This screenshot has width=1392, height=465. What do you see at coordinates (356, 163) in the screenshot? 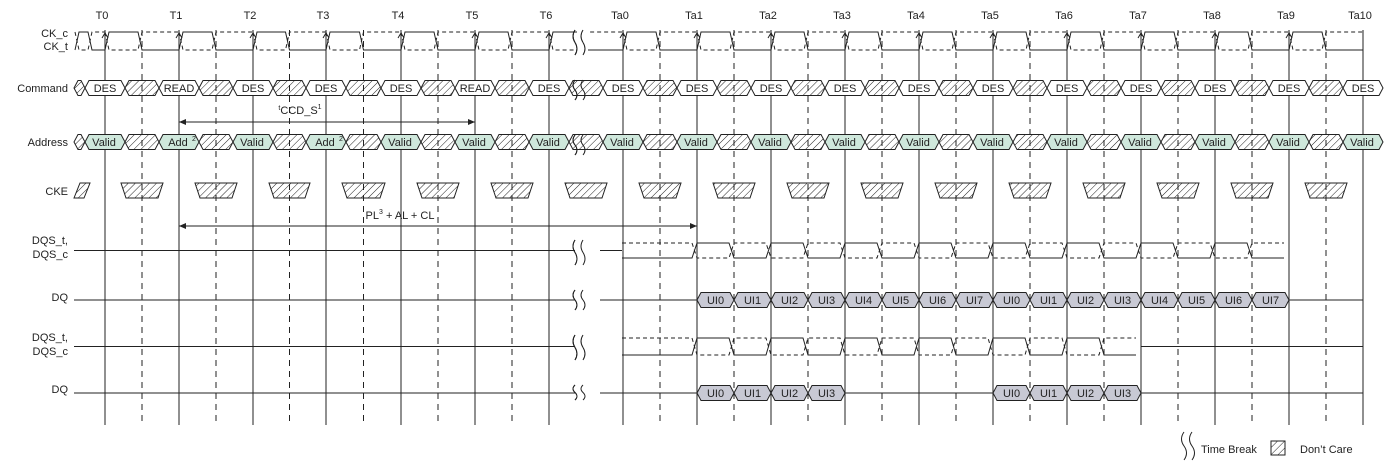
I see `annotations: tCCD_S1 PL3 + AL + CL` at bounding box center [356, 163].